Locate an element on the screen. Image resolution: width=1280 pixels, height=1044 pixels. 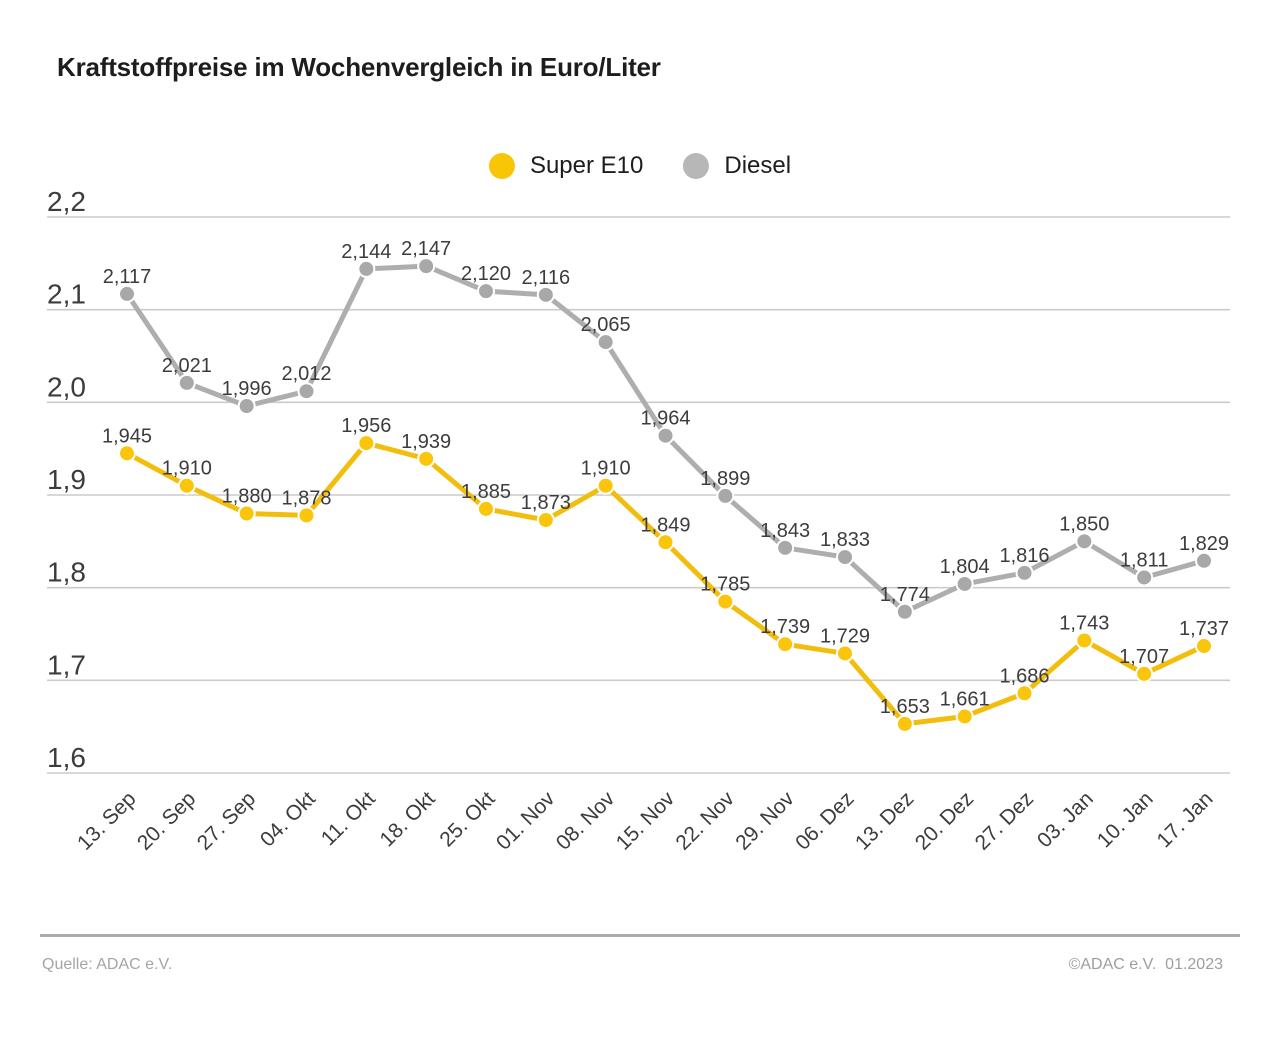
y-tick-label: 1,6 is located at coordinates (66, 757).